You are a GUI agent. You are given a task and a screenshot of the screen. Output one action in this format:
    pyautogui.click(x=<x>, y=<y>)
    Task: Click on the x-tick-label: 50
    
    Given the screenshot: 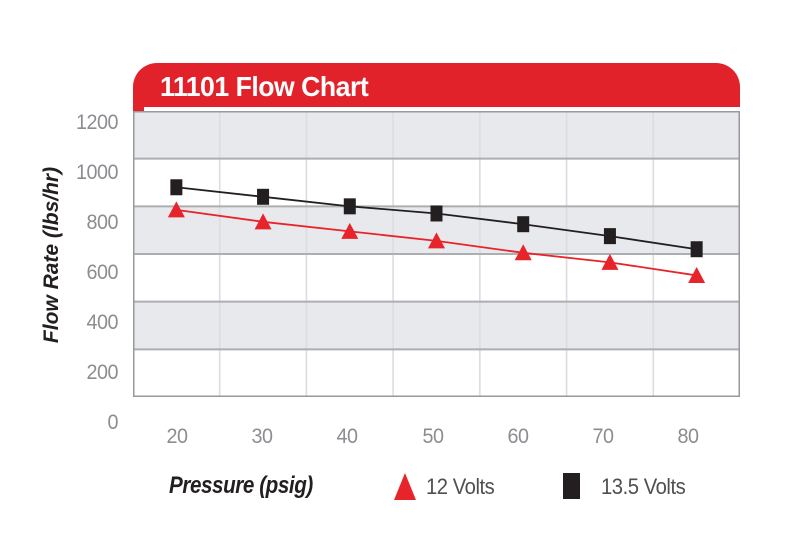 What is the action you would take?
    pyautogui.click(x=433, y=436)
    